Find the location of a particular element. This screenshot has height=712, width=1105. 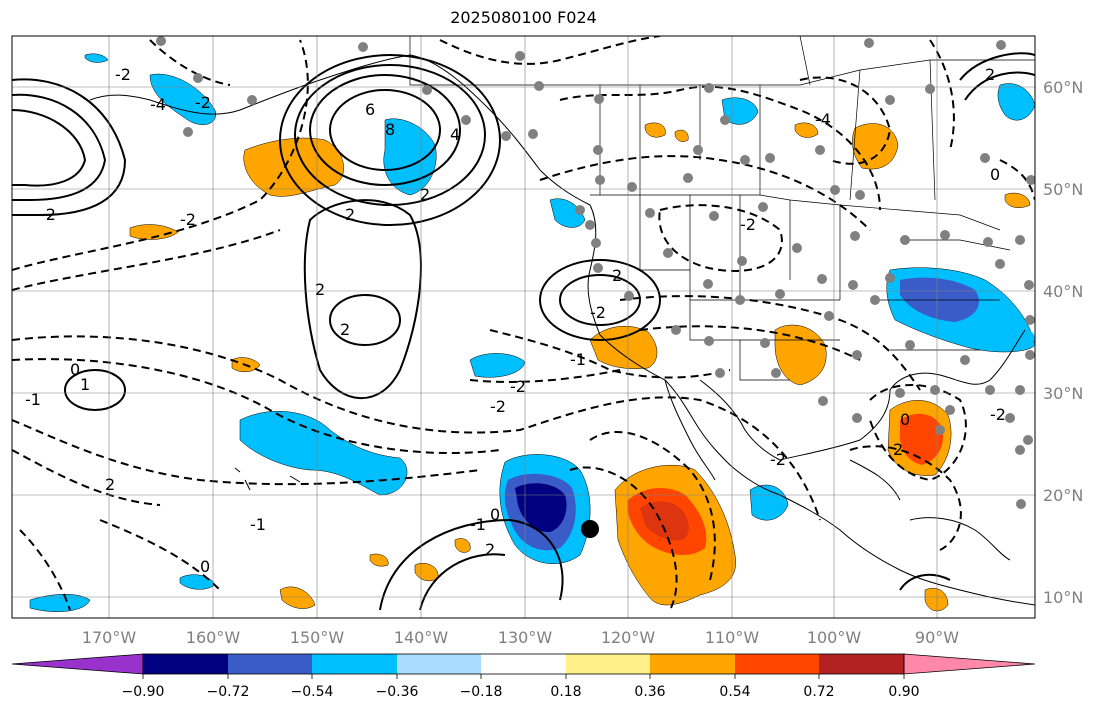

lat-label: 10°N is located at coordinates (1063, 597).